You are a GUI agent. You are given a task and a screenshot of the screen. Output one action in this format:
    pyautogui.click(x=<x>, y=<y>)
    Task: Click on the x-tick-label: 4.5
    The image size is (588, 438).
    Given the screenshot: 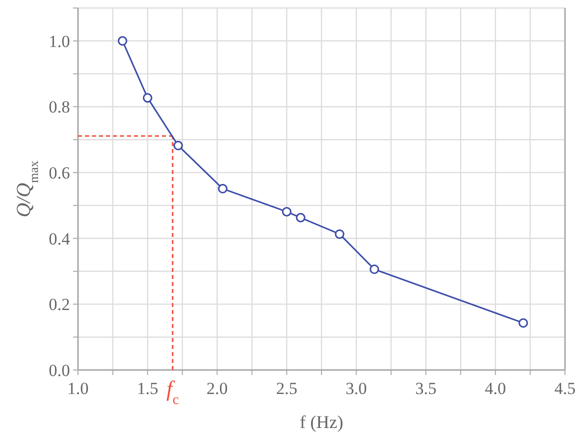 What is the action you would take?
    pyautogui.click(x=565, y=388)
    